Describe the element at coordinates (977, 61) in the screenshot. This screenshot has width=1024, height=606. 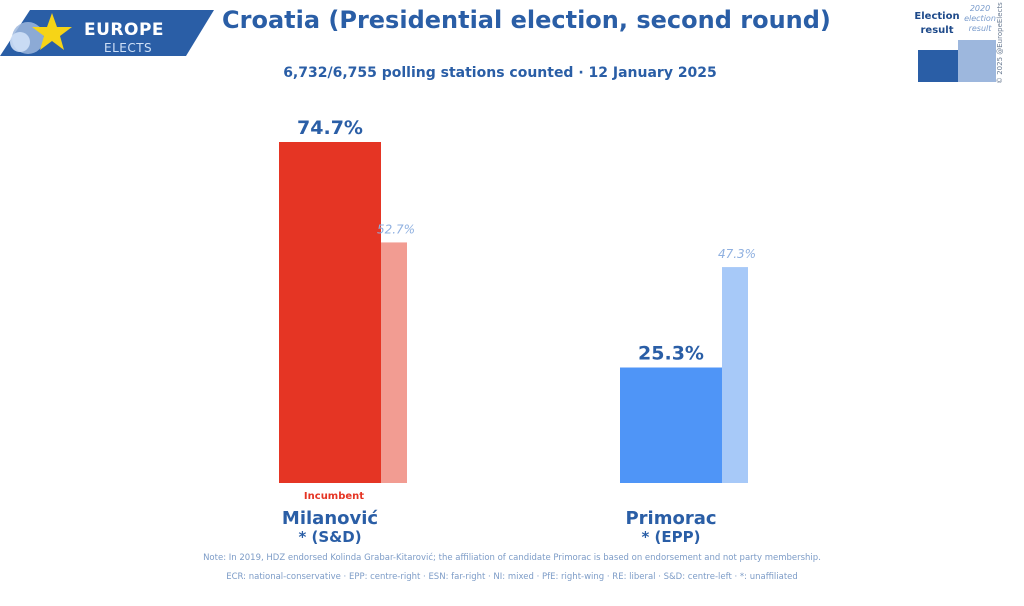
I see `legend-previous-swatch` at that location.